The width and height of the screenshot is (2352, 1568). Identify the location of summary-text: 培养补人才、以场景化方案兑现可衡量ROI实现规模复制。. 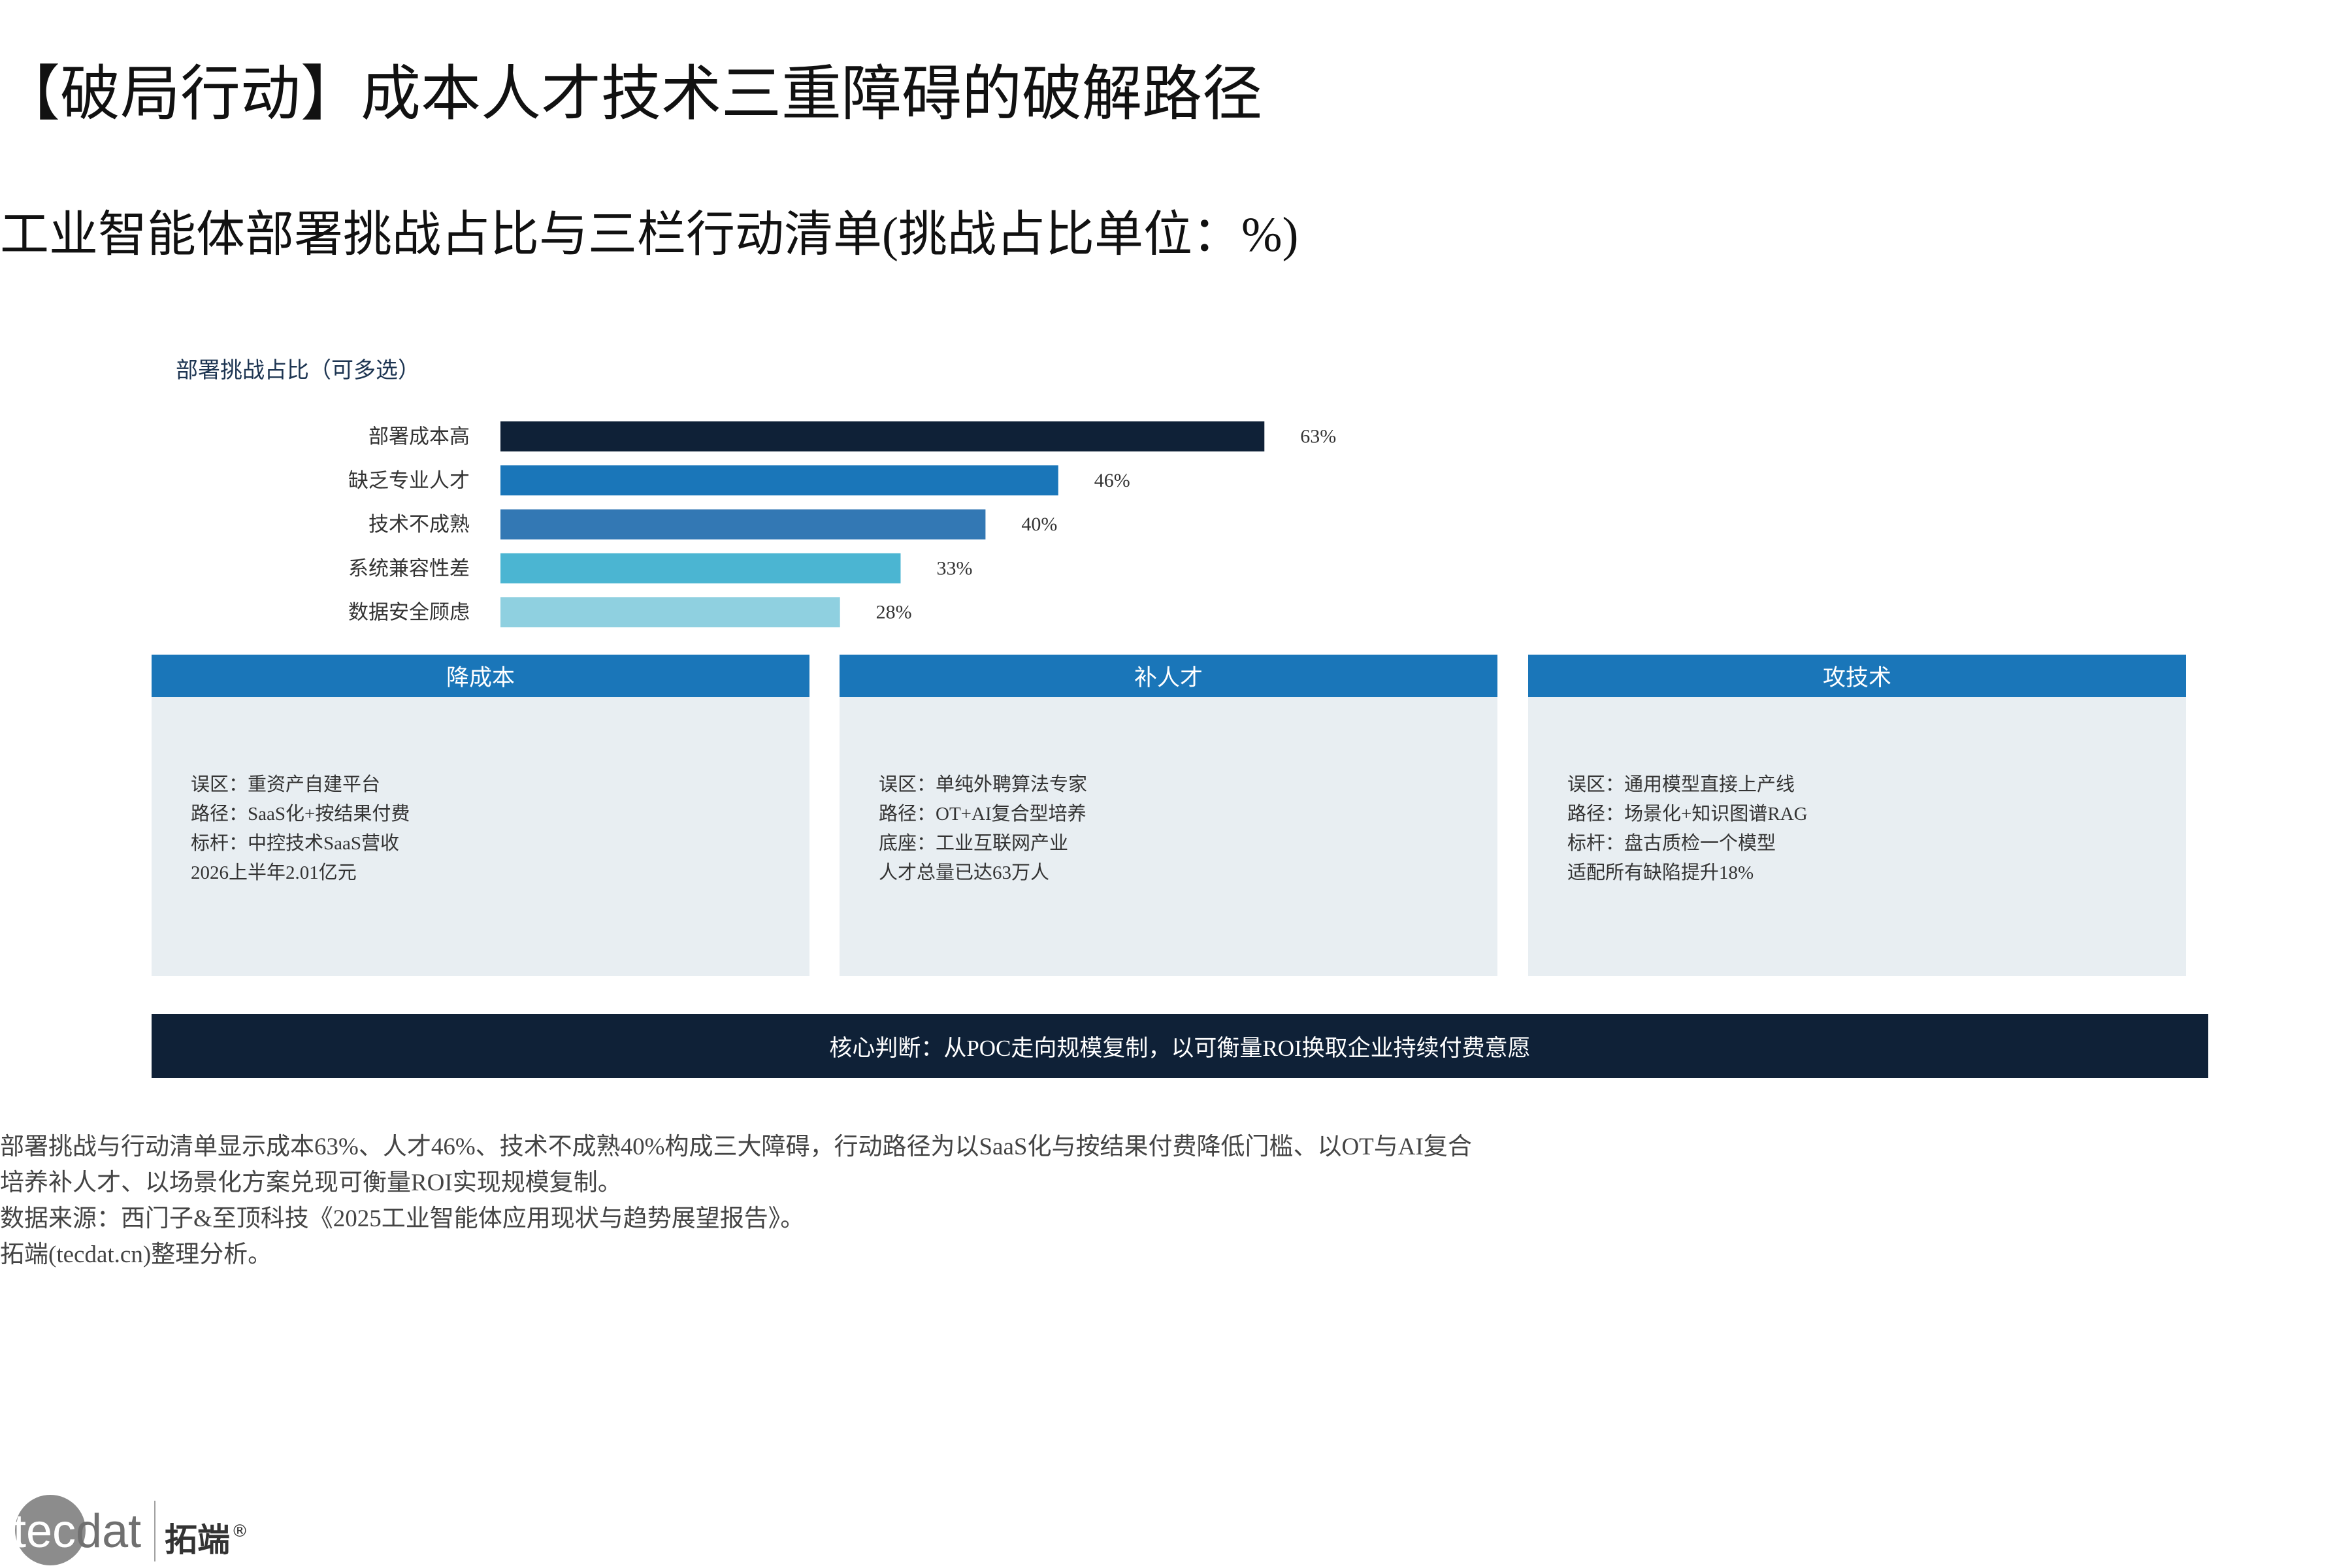
(311, 1182).